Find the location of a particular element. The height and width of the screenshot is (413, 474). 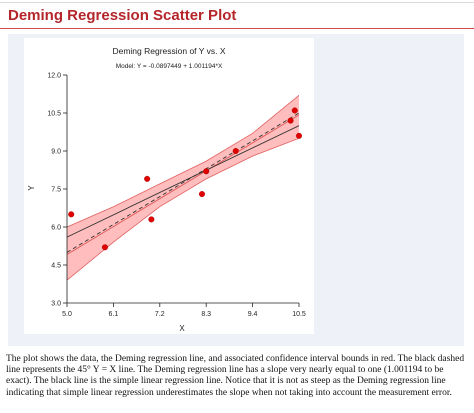

heading-rule is located at coordinates (237, 28).